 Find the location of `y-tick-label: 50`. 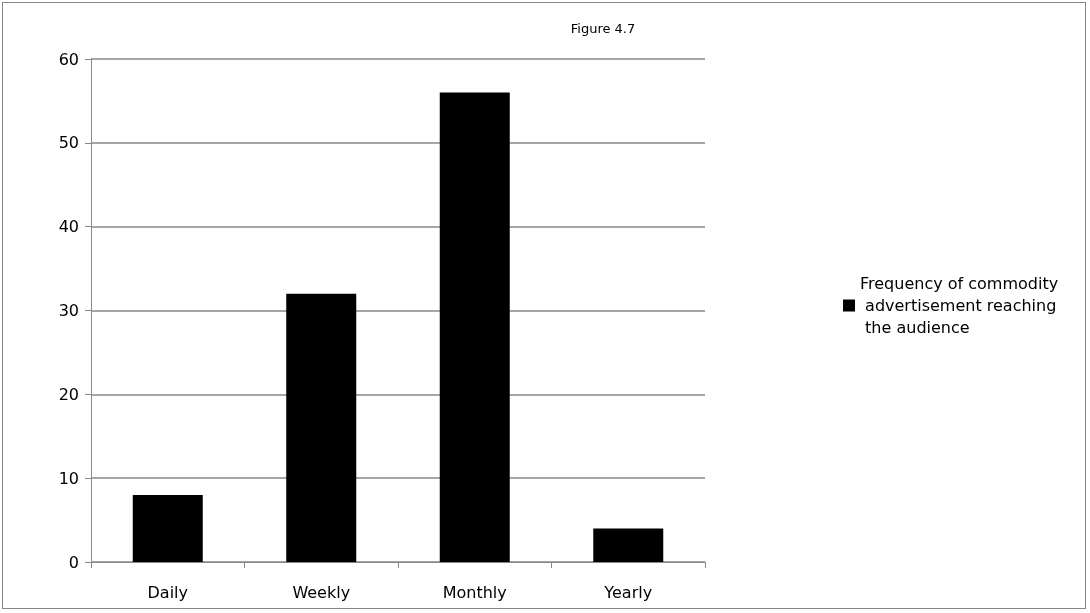

y-tick-label: 50 is located at coordinates (68, 143).